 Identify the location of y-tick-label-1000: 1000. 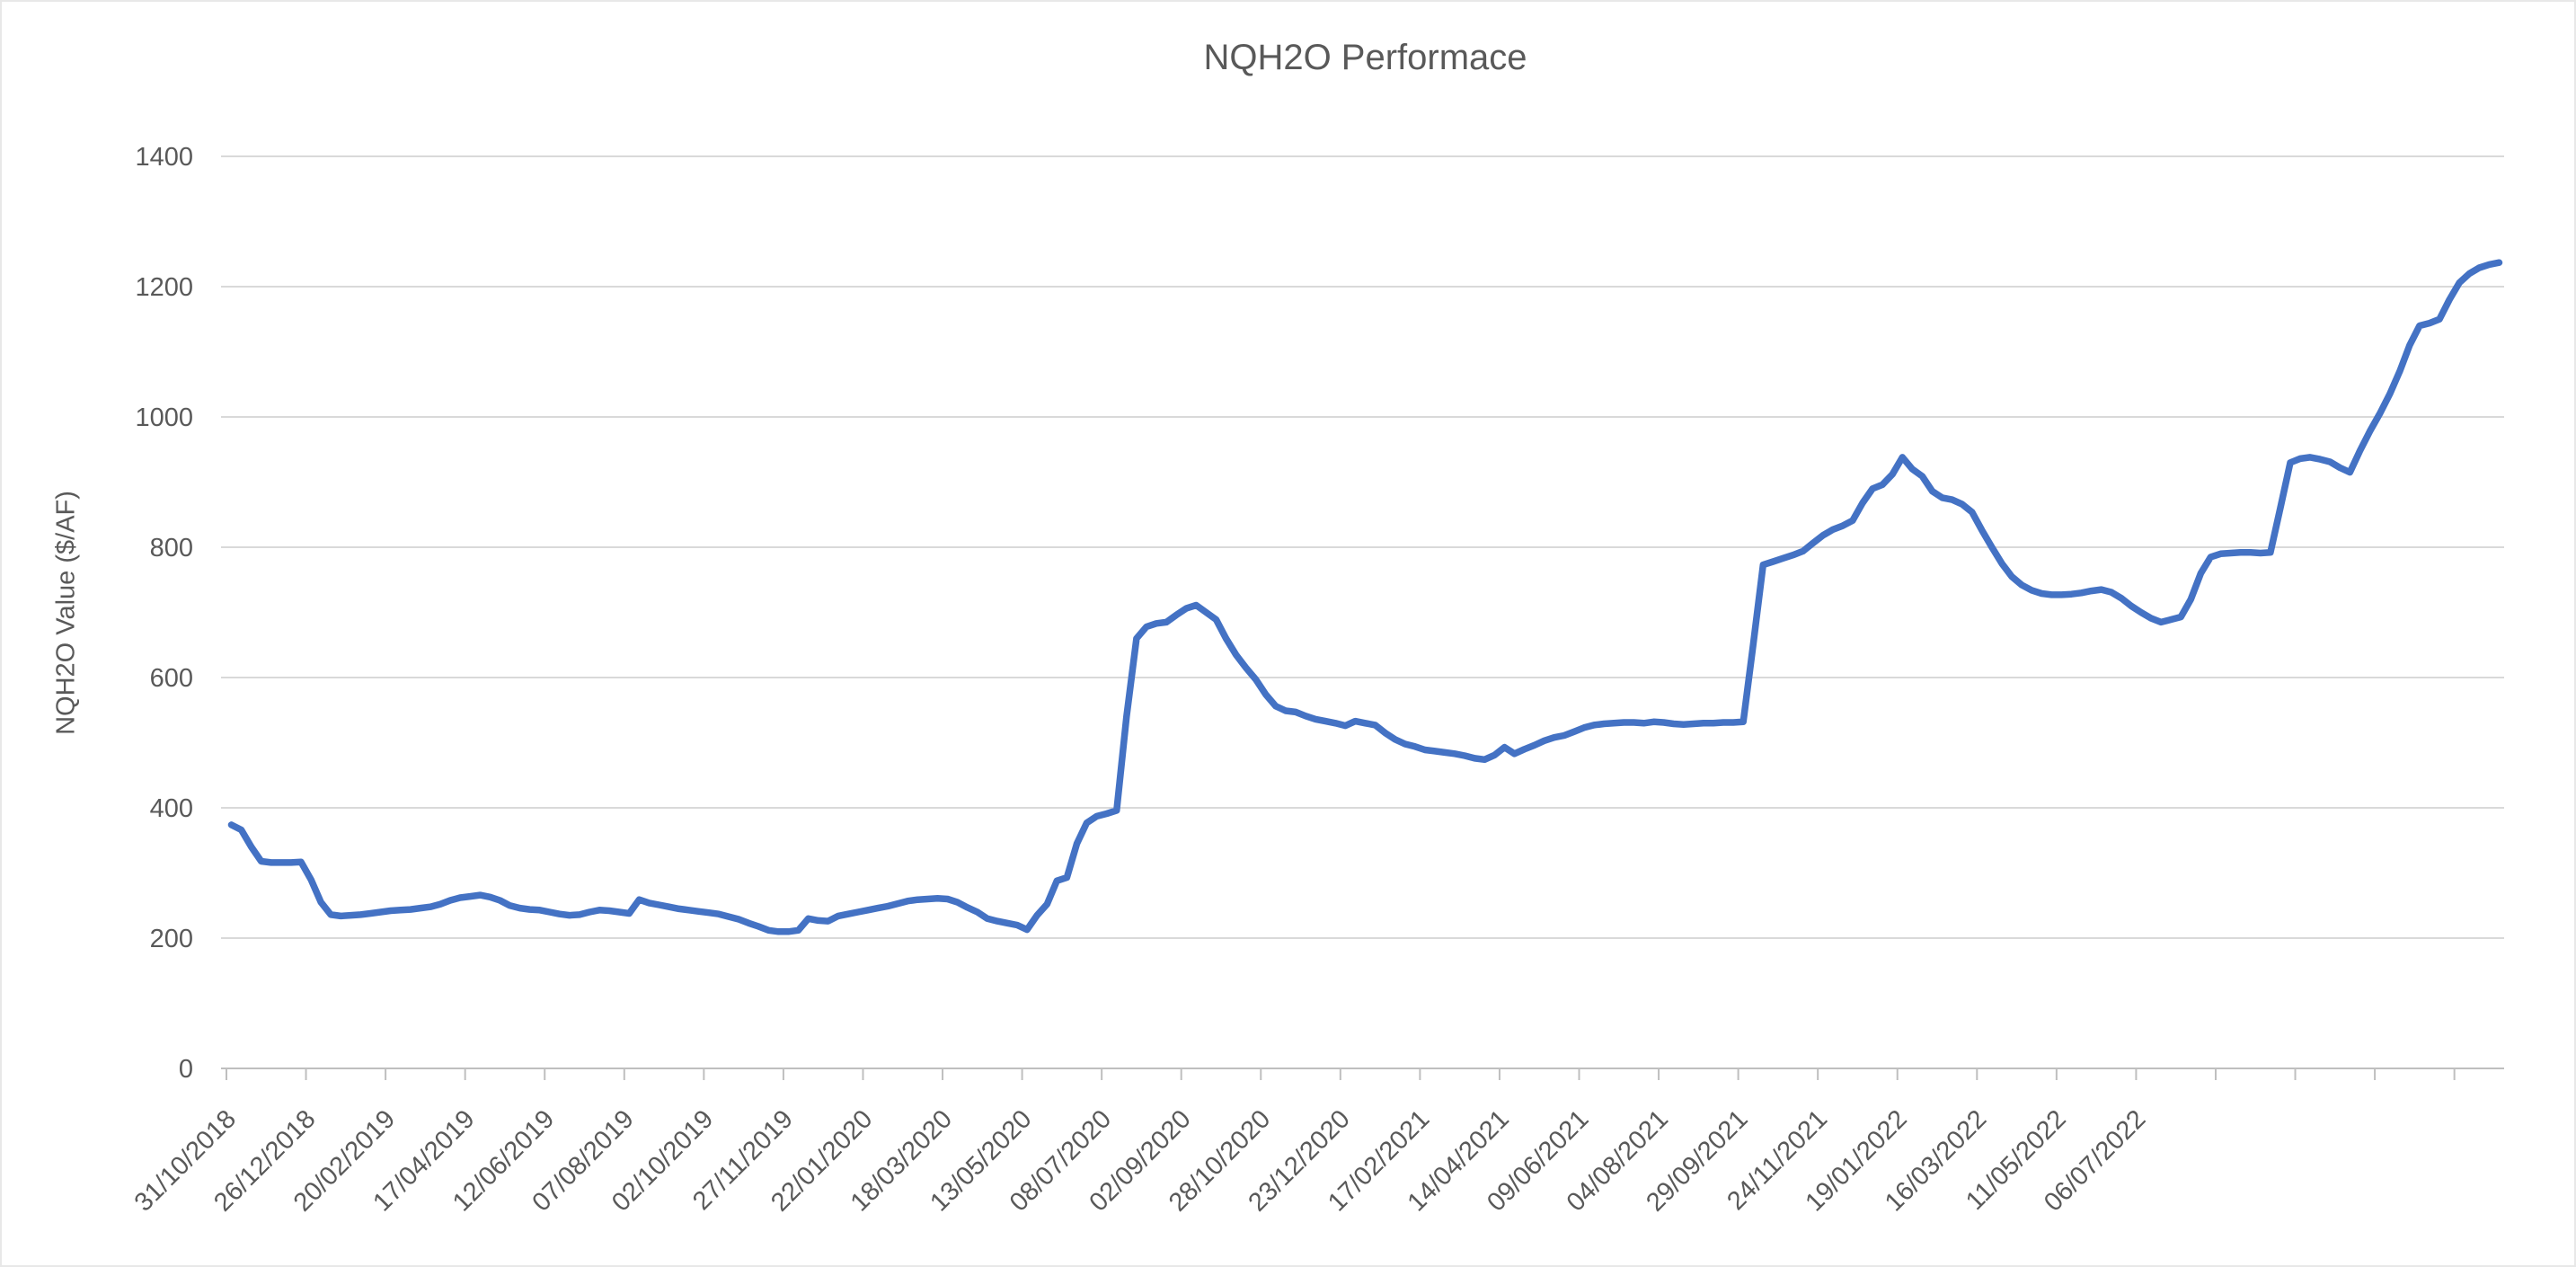
(164, 417).